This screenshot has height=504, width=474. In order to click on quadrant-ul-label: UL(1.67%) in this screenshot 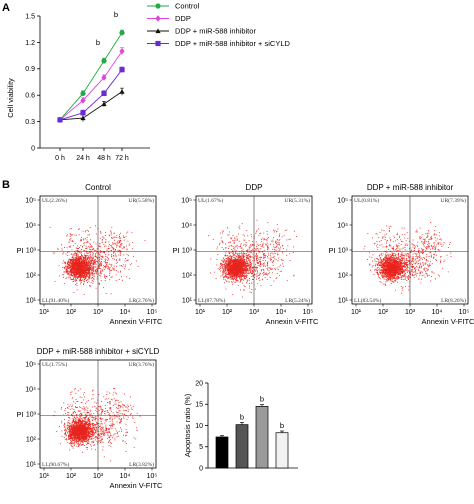, I will do `click(210, 200)`.